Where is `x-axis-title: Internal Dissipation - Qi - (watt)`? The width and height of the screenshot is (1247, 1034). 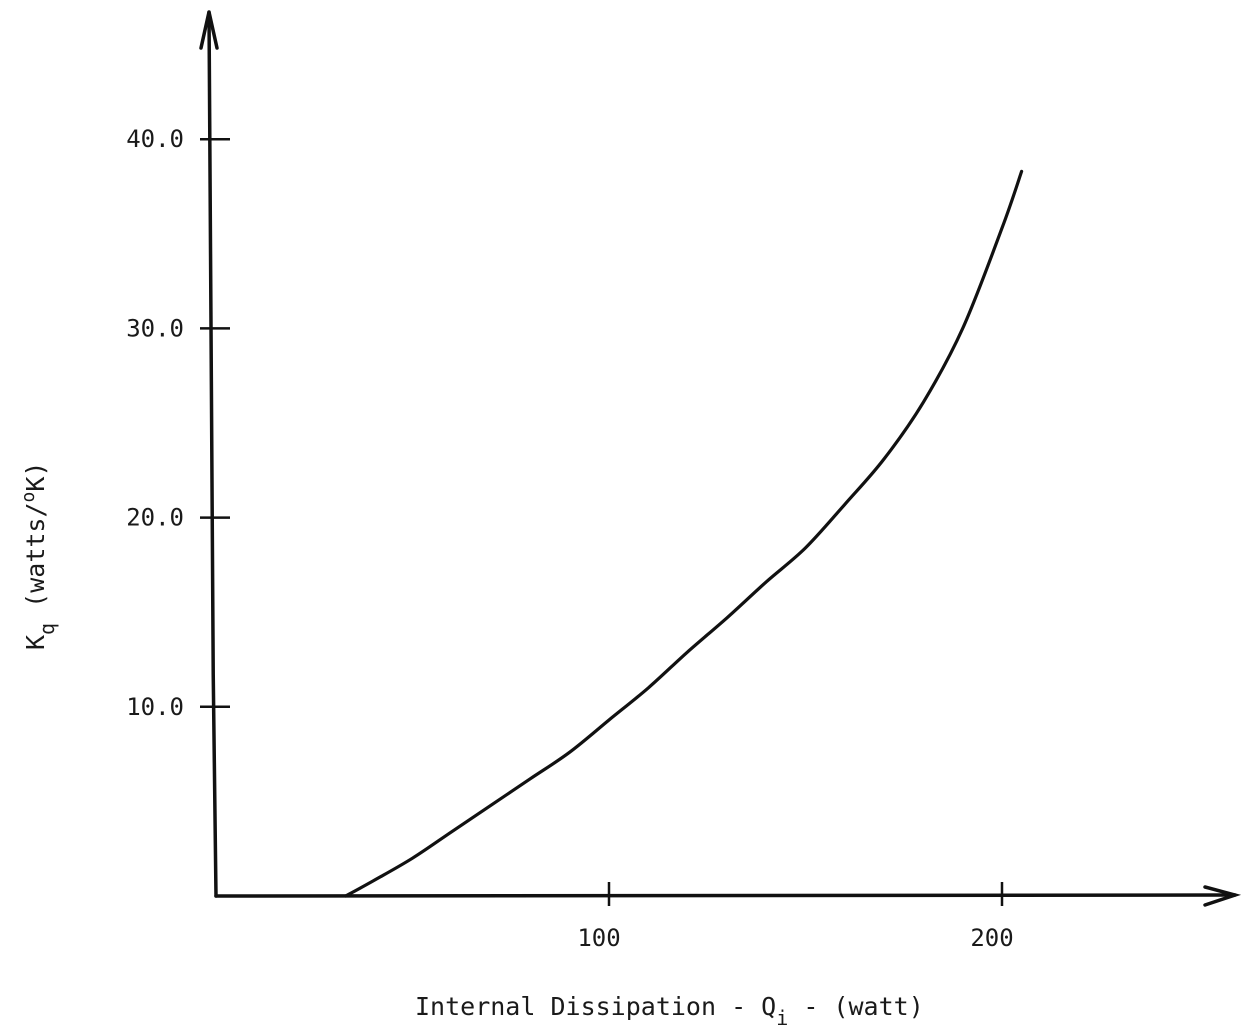 x-axis-title: Internal Dissipation - Qi - (watt) is located at coordinates (669, 1011).